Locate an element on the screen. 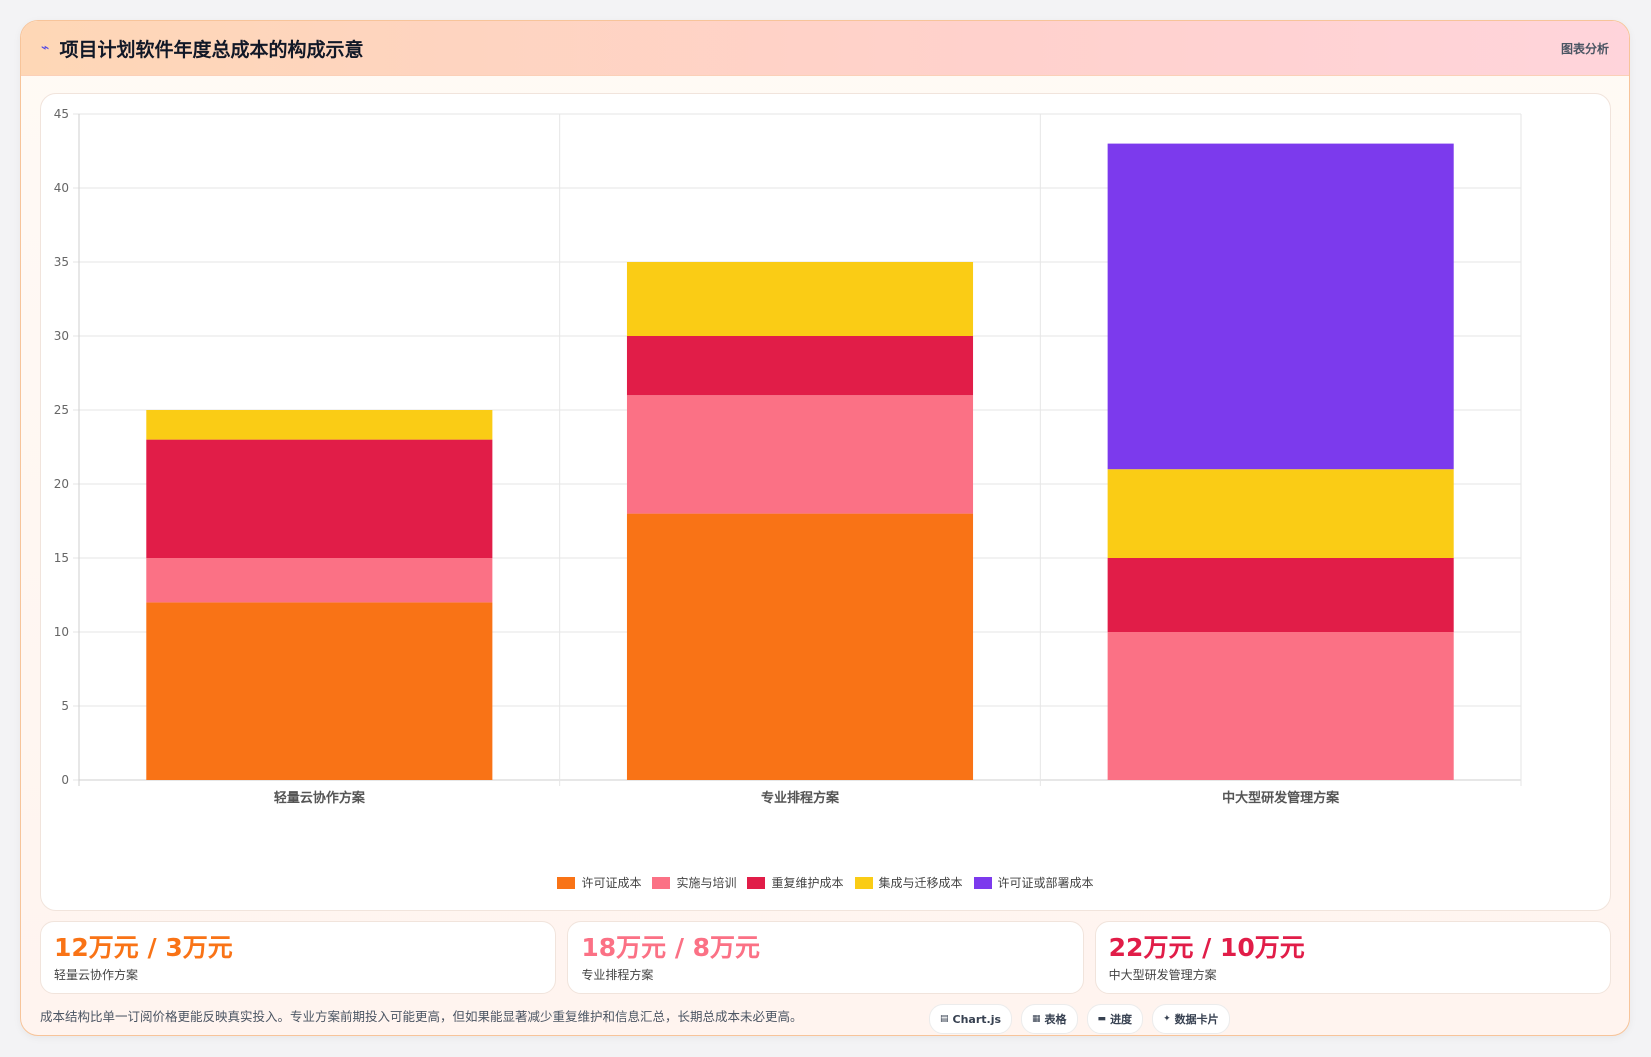  y-tick-label: 5 is located at coordinates (65, 706).